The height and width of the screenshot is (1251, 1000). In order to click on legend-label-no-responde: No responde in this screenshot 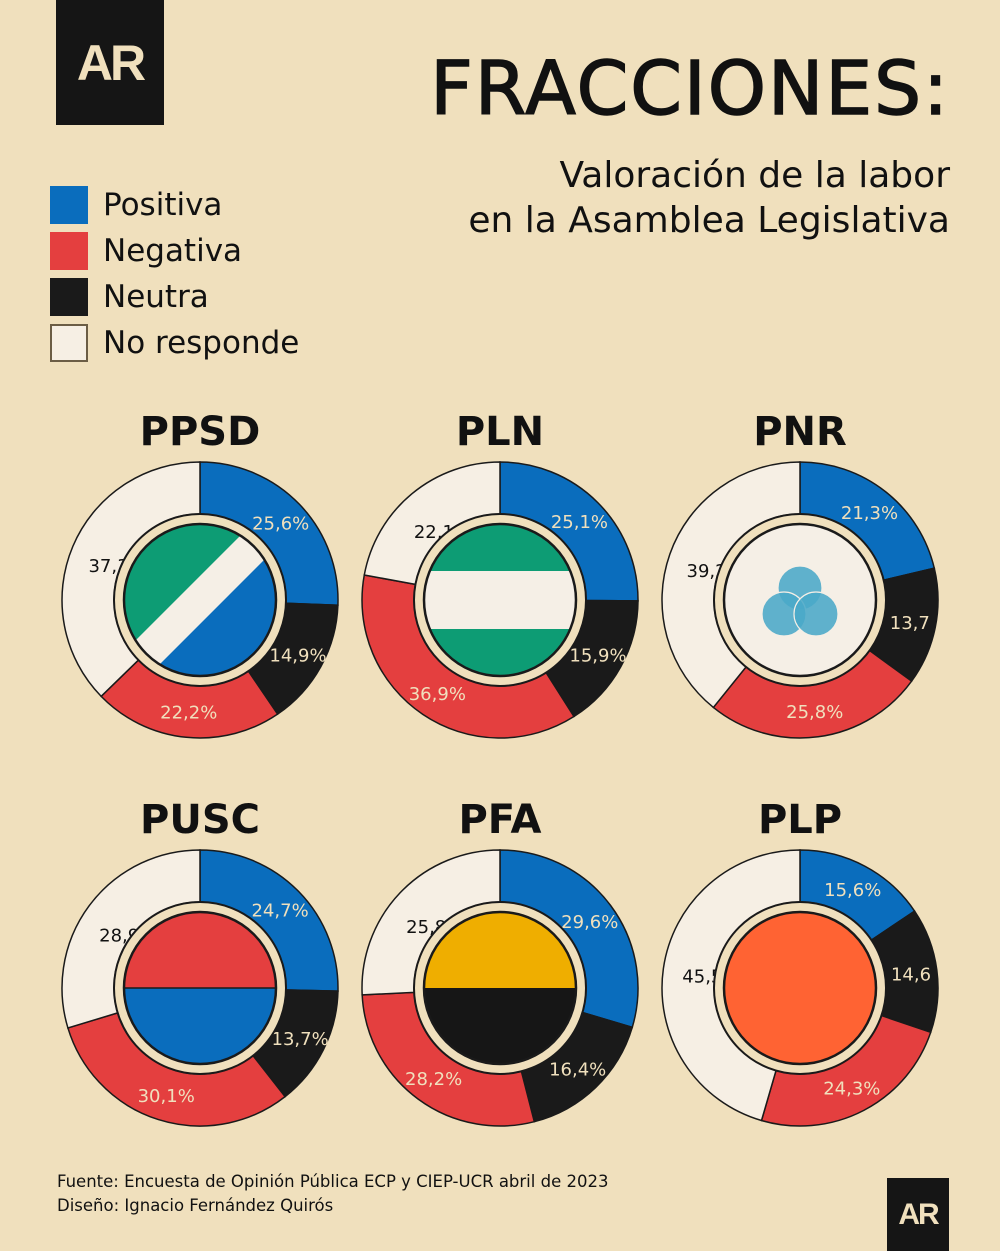, I will do `click(201, 343)`.